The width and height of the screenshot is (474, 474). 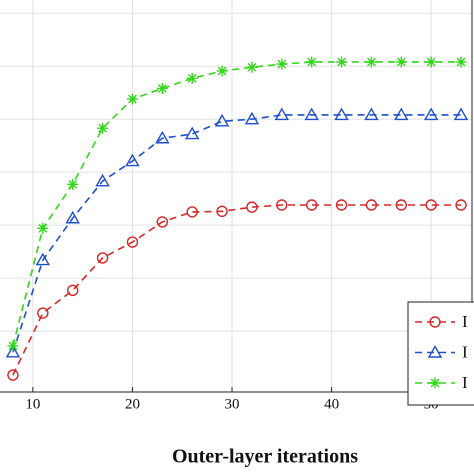 What do you see at coordinates (265, 457) in the screenshot?
I see `x-axis-label: Outer-layer iterations` at bounding box center [265, 457].